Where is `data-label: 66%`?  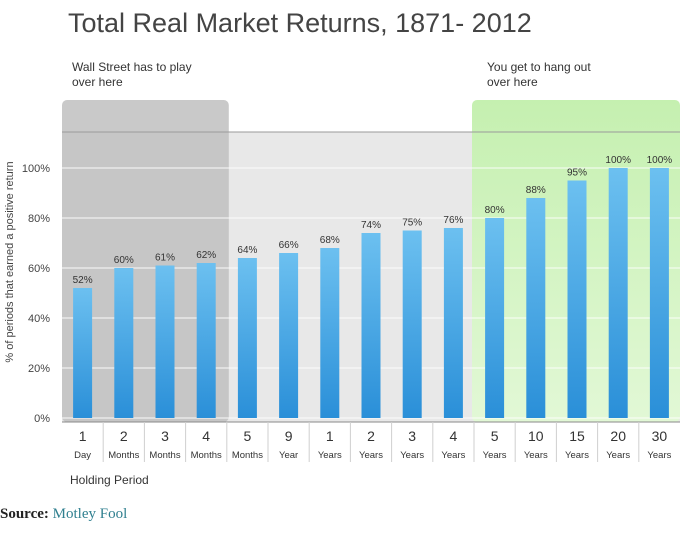 data-label: 66% is located at coordinates (289, 245).